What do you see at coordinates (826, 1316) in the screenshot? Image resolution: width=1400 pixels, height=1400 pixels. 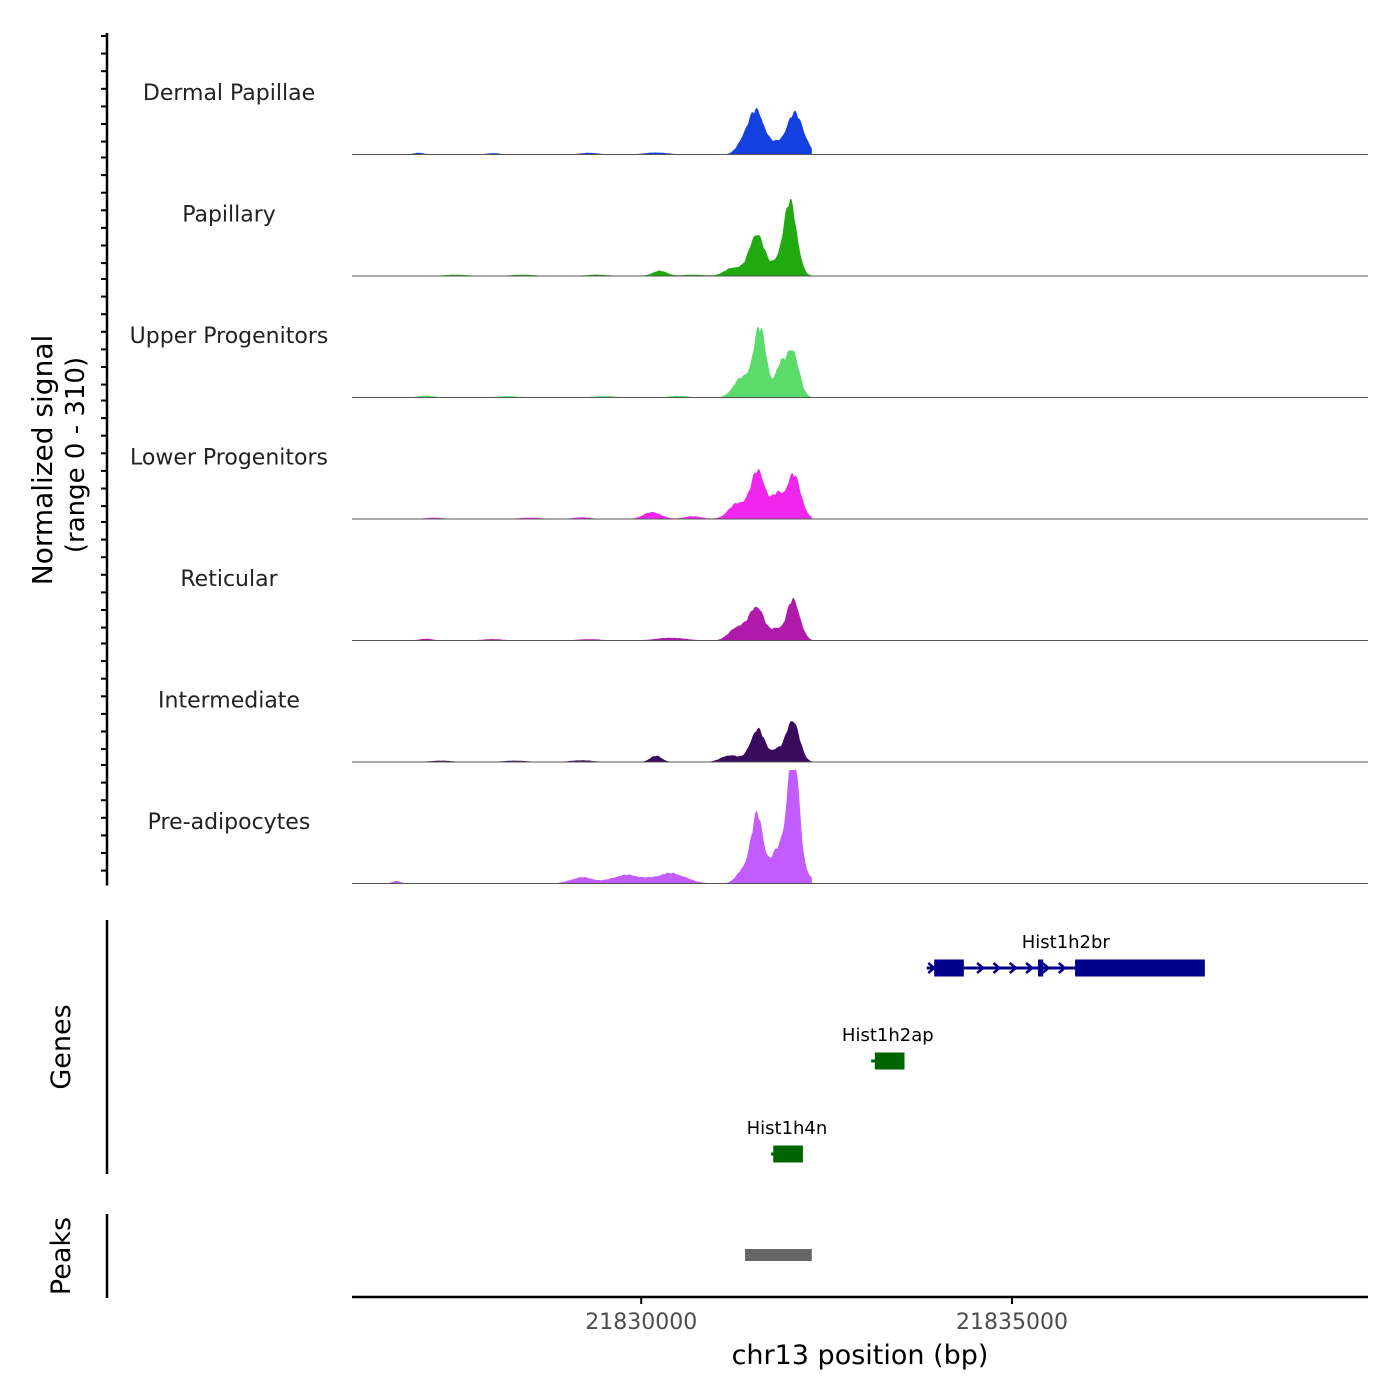 I see `x-axis-ticks: 21830000 21835000` at bounding box center [826, 1316].